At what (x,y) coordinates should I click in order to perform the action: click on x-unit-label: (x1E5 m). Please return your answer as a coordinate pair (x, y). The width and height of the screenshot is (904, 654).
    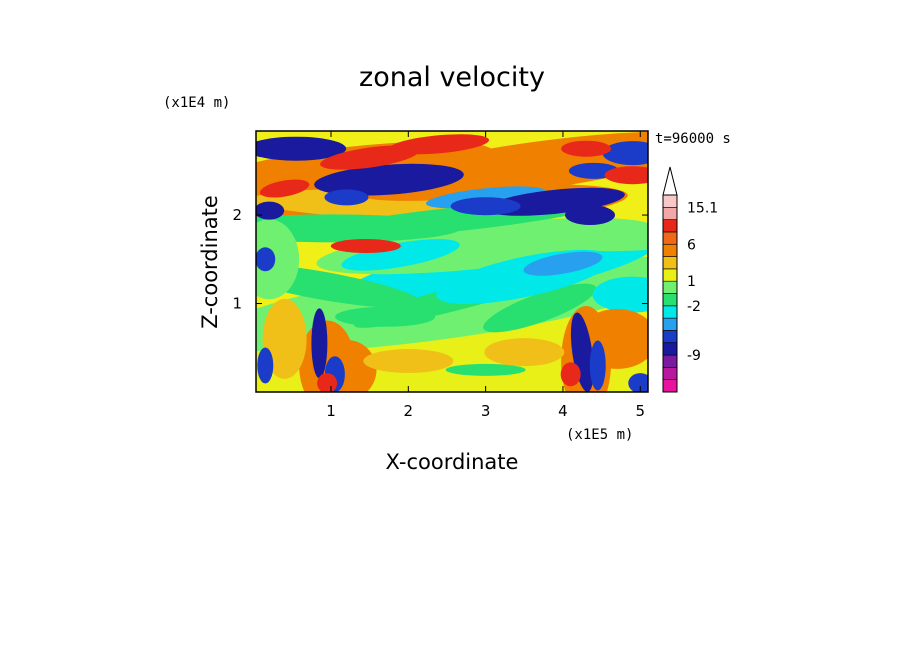
    Looking at the image, I should click on (599, 435).